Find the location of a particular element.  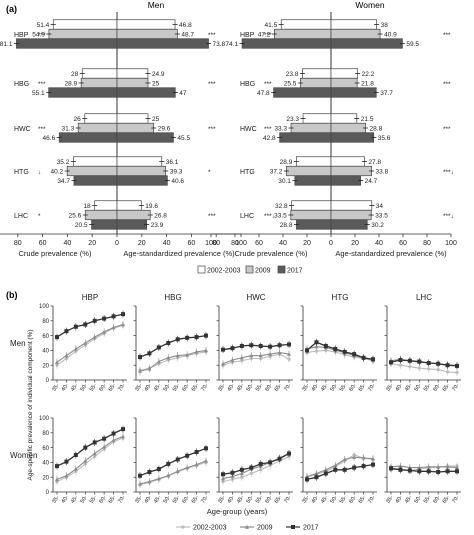

women-lhc-crude-significance: ***↓ is located at coordinates (269, 216).